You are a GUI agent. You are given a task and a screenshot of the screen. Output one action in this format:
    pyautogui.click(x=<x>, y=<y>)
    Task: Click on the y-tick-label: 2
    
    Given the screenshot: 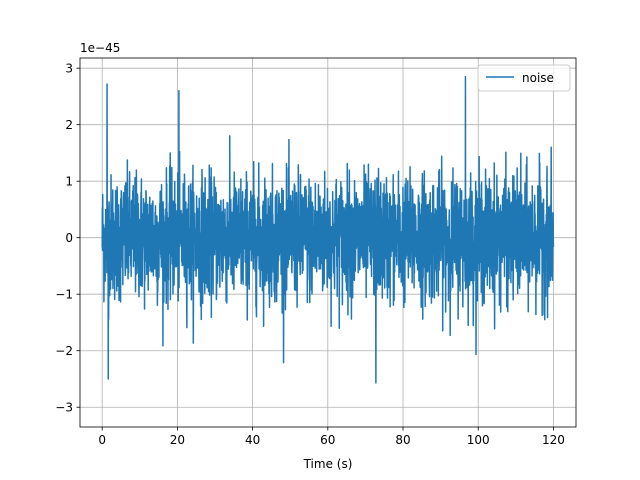 What is the action you would take?
    pyautogui.click(x=69, y=125)
    